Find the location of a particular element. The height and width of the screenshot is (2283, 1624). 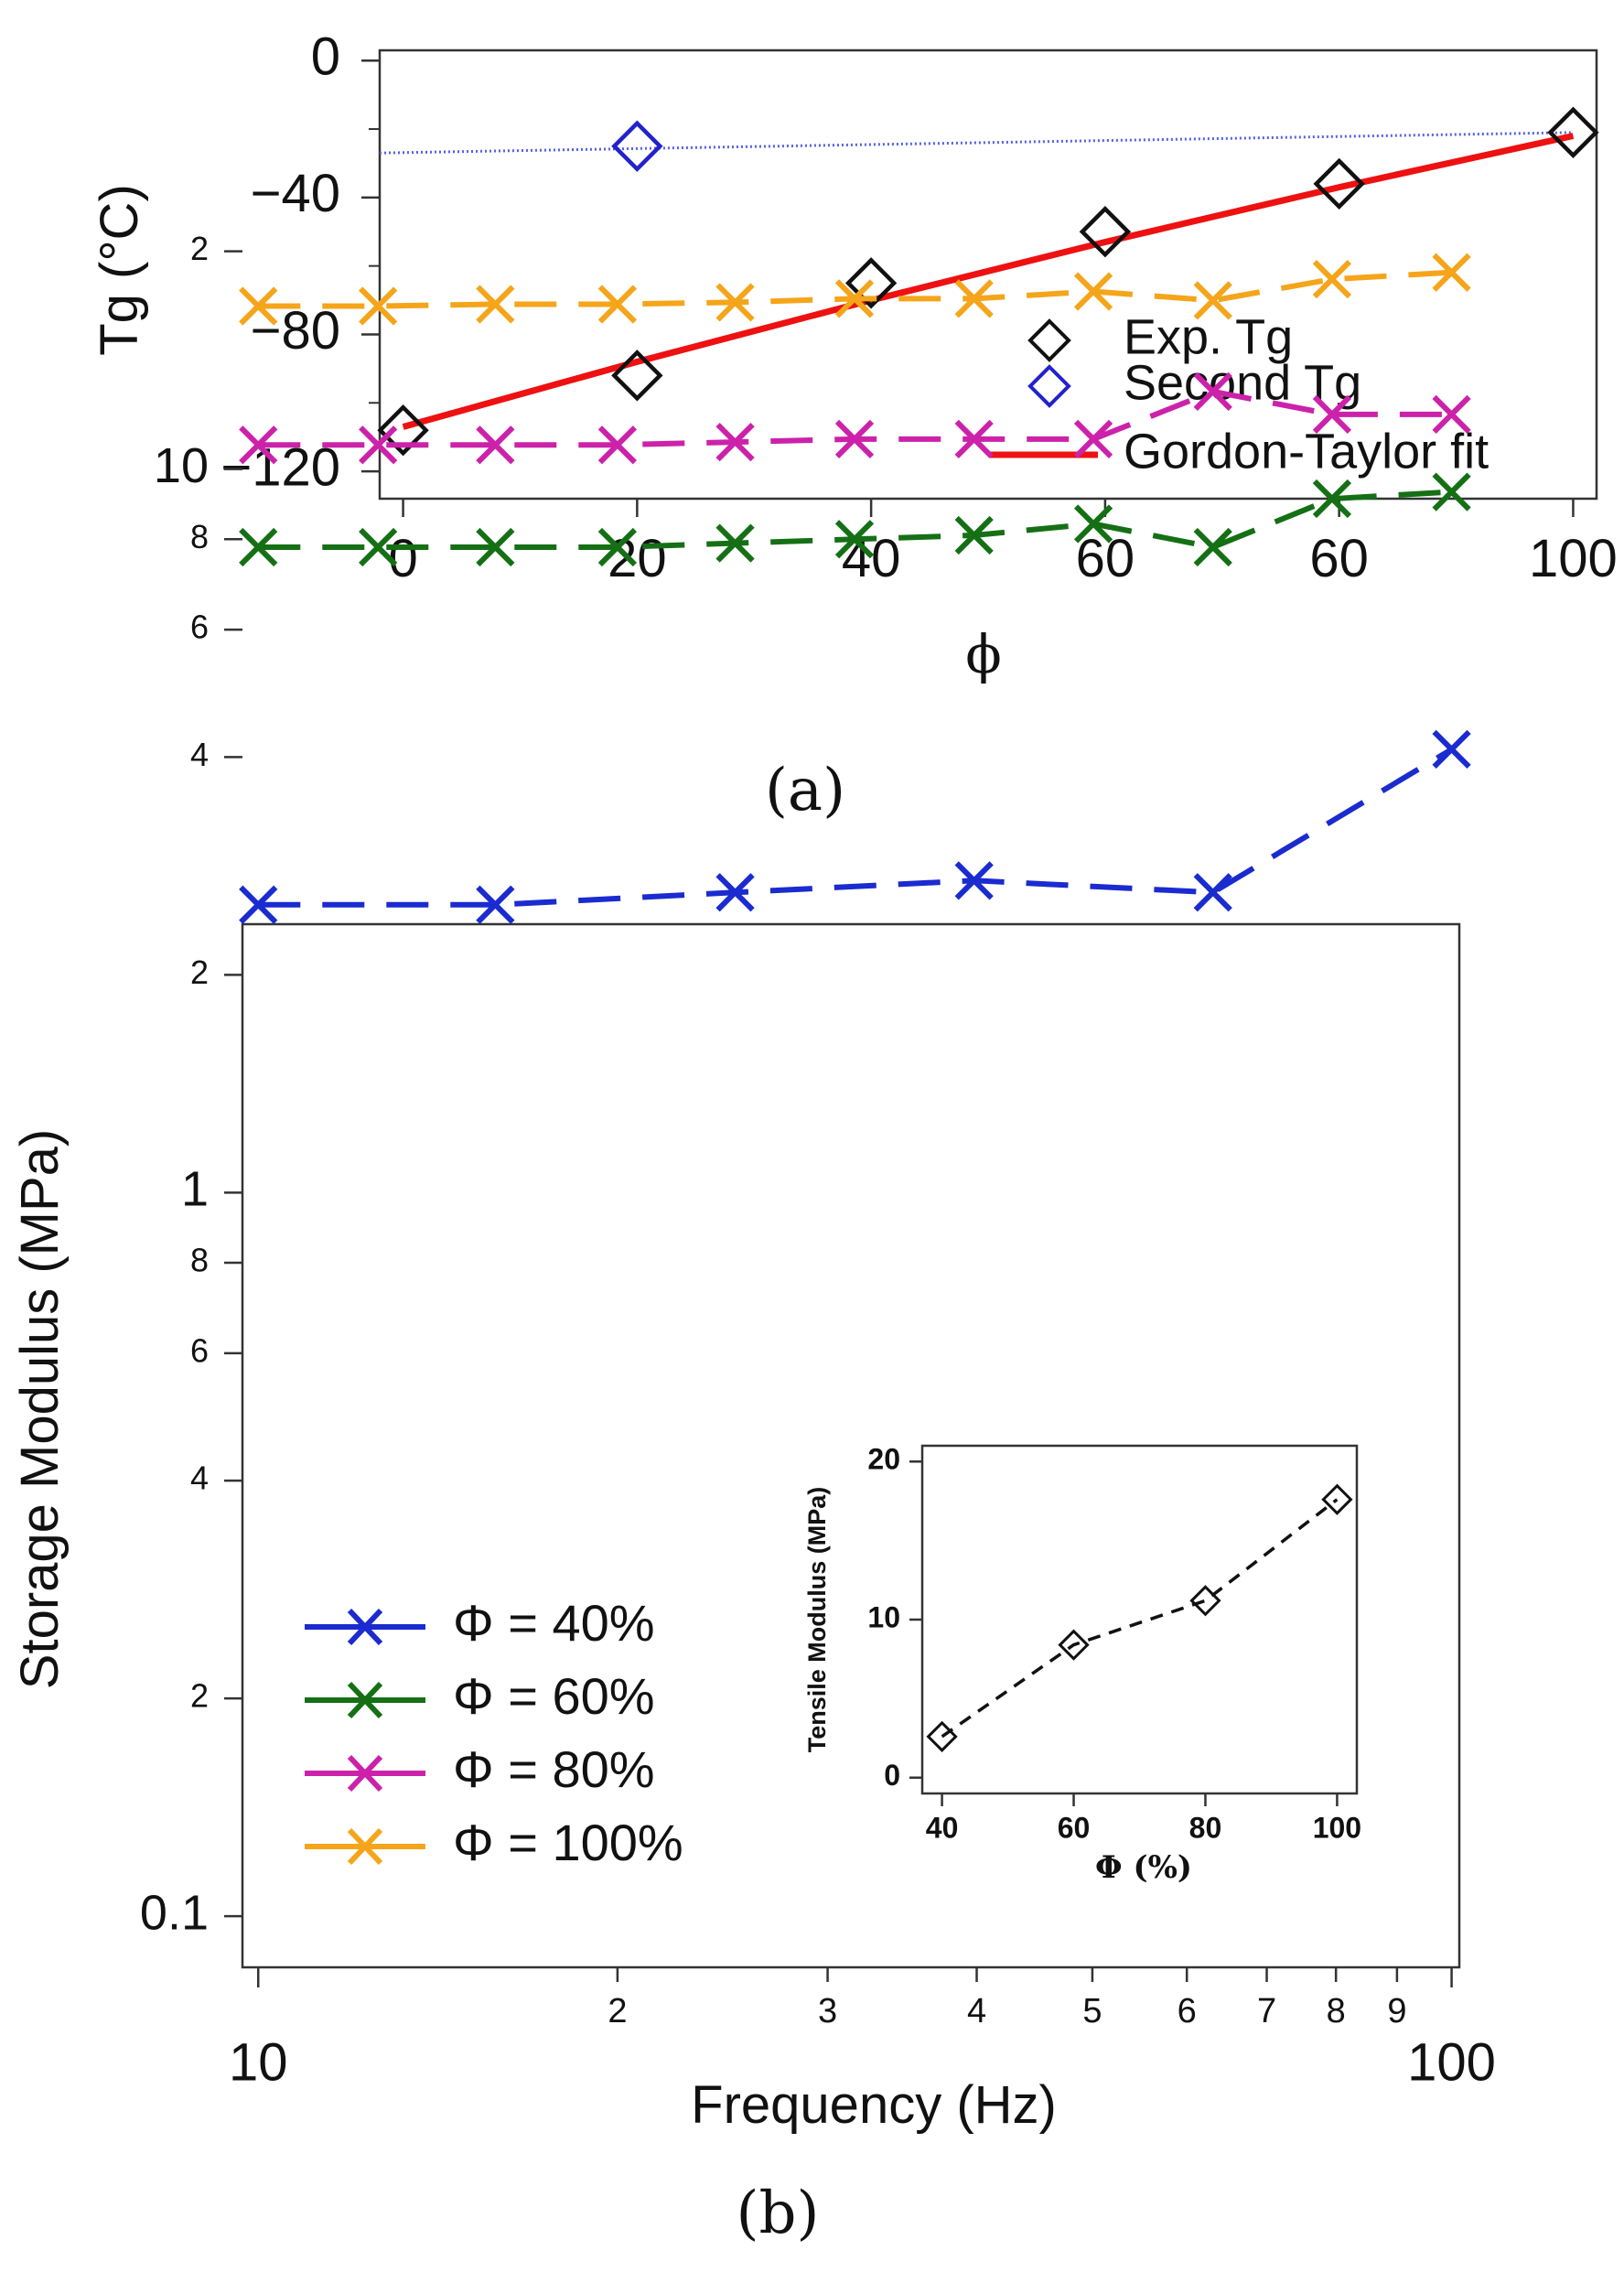

legend-marker-second-tg is located at coordinates (1049, 386).